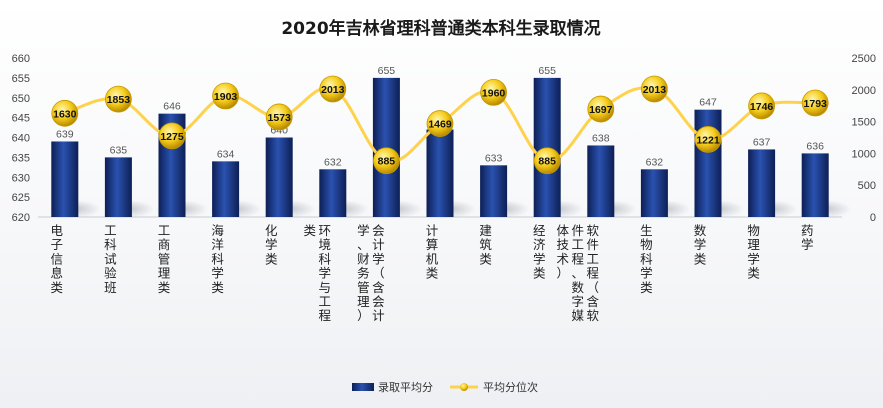 This screenshot has height=408, width=883. I want to click on line-data-label: 1793, so click(816, 104).